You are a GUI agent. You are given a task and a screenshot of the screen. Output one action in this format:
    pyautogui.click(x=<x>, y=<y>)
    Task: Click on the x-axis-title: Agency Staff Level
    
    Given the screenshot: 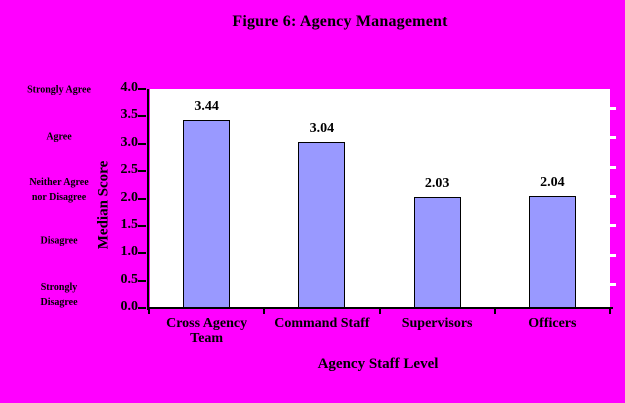 What is the action you would take?
    pyautogui.click(x=378, y=364)
    